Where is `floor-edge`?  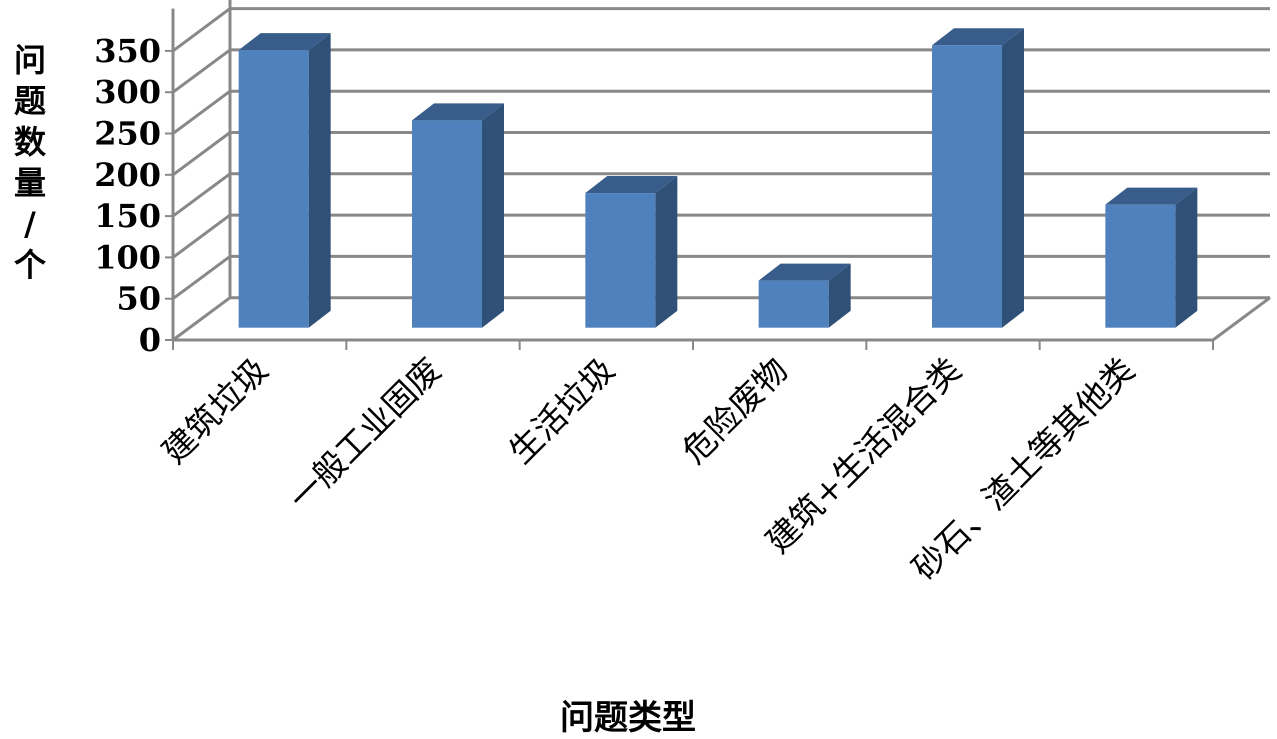 floor-edge is located at coordinates (1241, 319).